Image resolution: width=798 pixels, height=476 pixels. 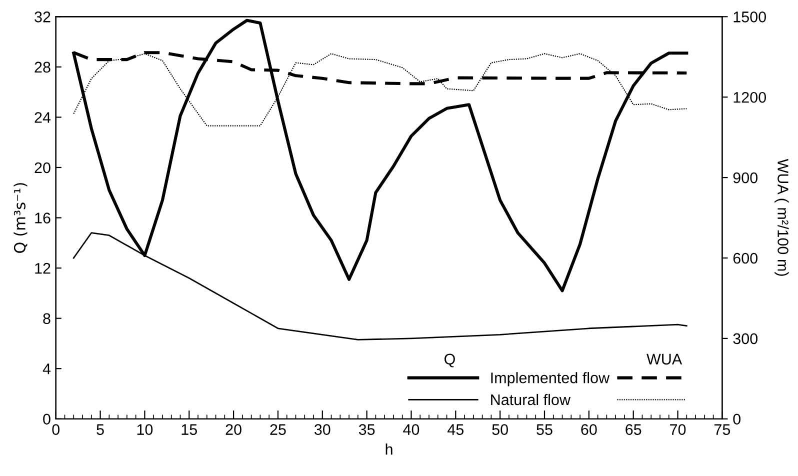 What do you see at coordinates (56, 429) in the screenshot?
I see `x-tick-label: 0` at bounding box center [56, 429].